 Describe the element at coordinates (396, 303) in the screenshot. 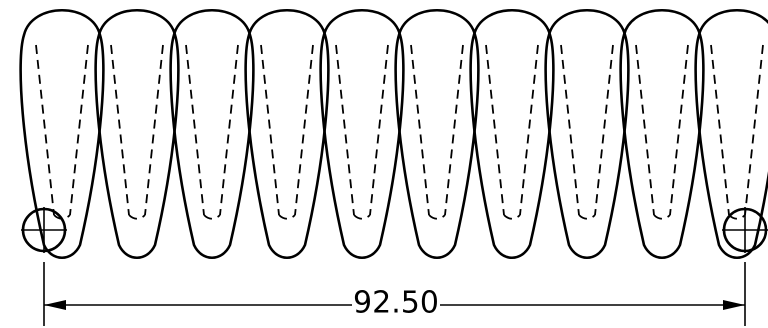

I see `dimension-label: 92.50` at that location.